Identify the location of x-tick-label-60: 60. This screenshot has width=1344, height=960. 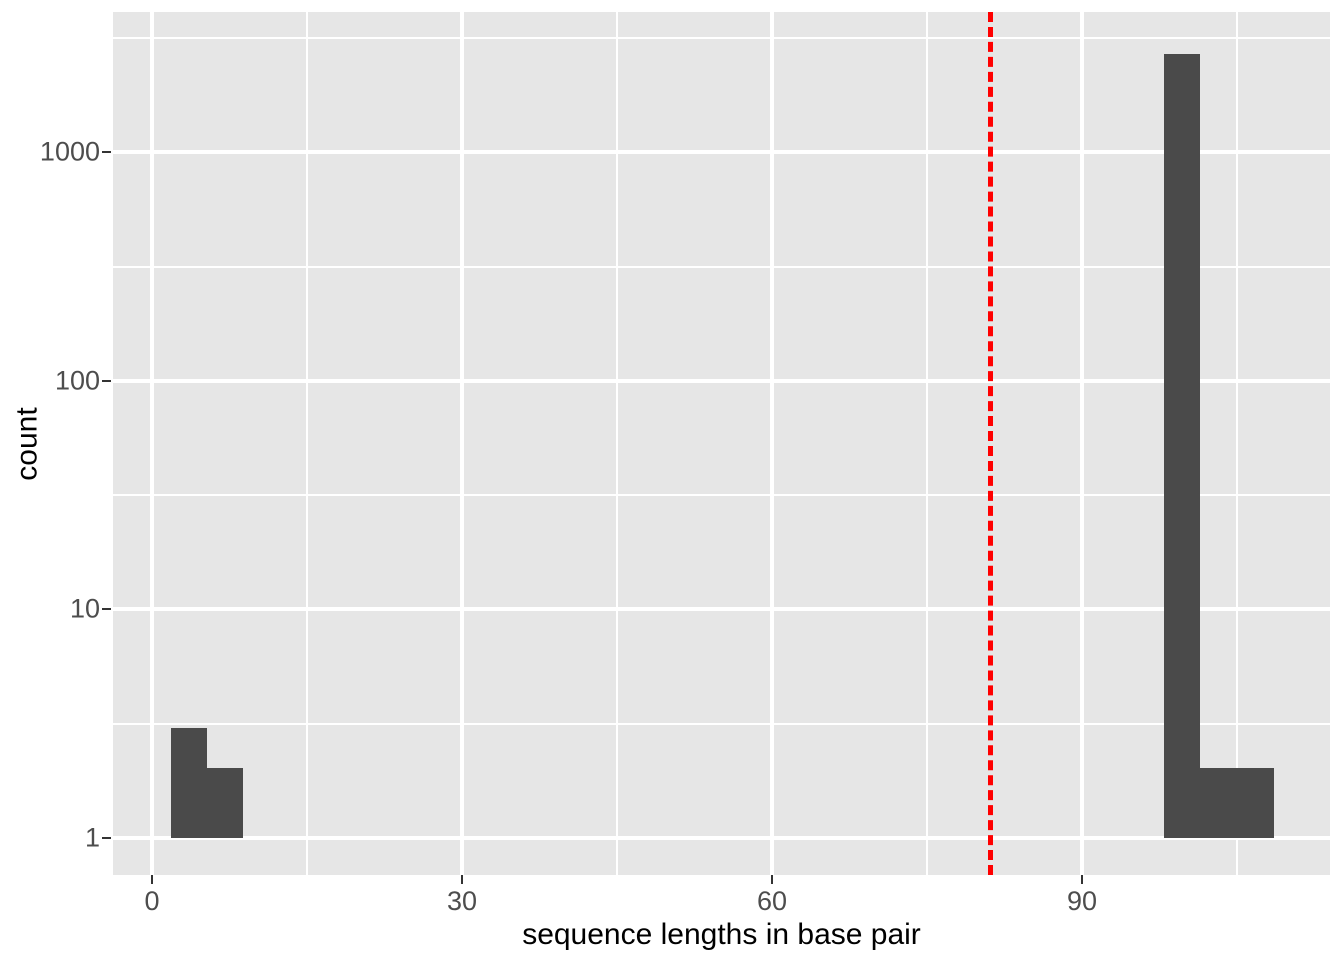
(772, 901).